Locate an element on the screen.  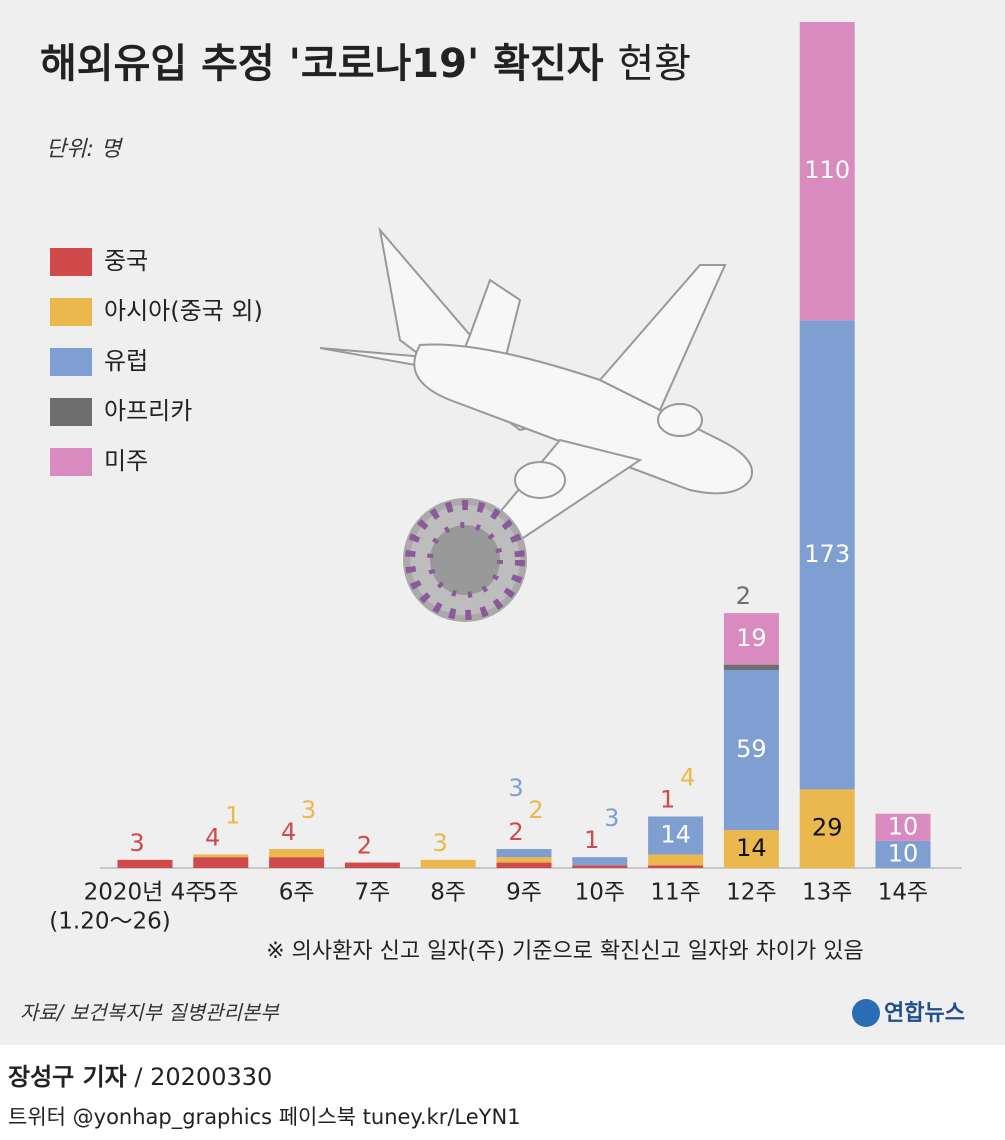
data-label: 19 is located at coordinates (751, 638).